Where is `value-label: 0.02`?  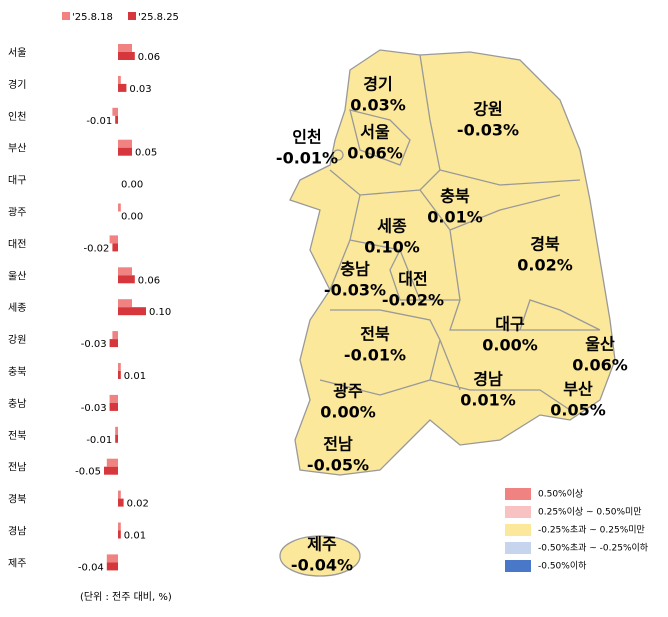
value-label: 0.02 is located at coordinates (138, 504).